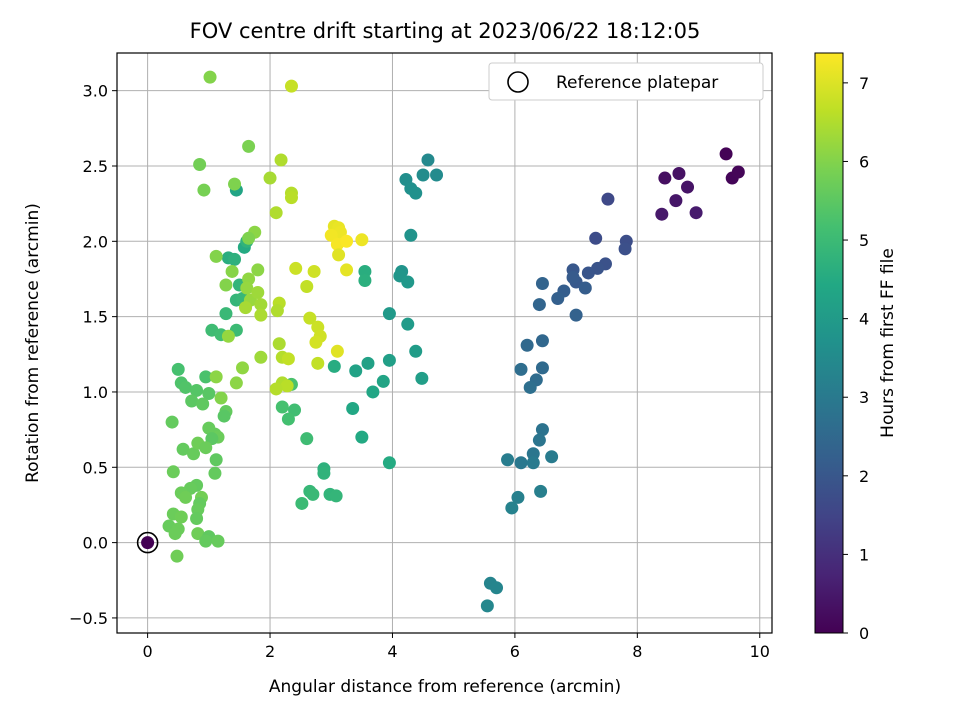 This screenshot has height=724, width=960. I want to click on colorbar-tick-label-7: 7, so click(864, 83).